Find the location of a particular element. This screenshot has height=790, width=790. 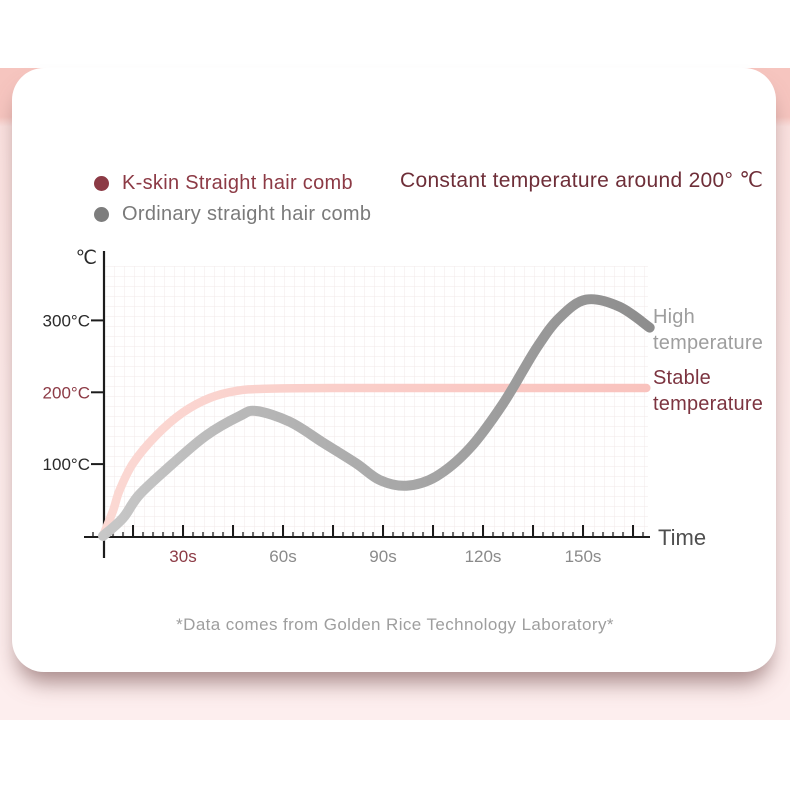

legend-dot-kskin-icon is located at coordinates (101, 183).